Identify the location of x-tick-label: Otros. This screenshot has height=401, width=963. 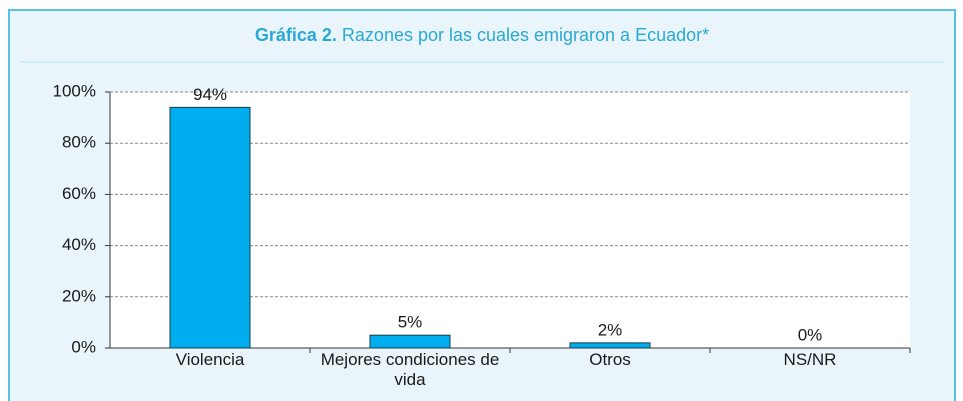
(610, 359).